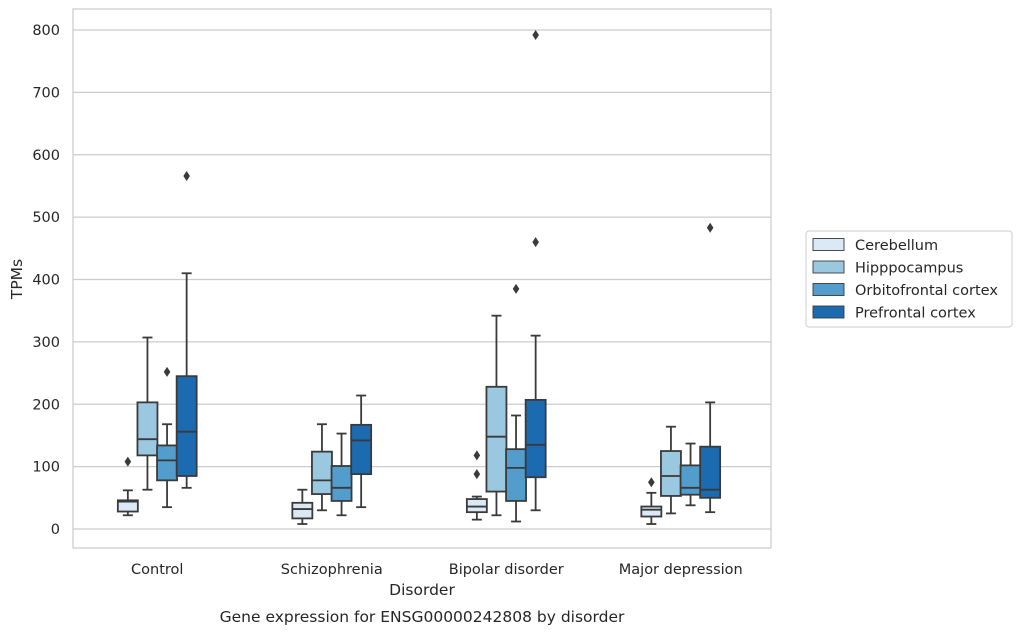 Image resolution: width=1023 pixels, height=634 pixels. Describe the element at coordinates (926, 291) in the screenshot. I see `legend-label: Orbitofrontal cortex` at that location.